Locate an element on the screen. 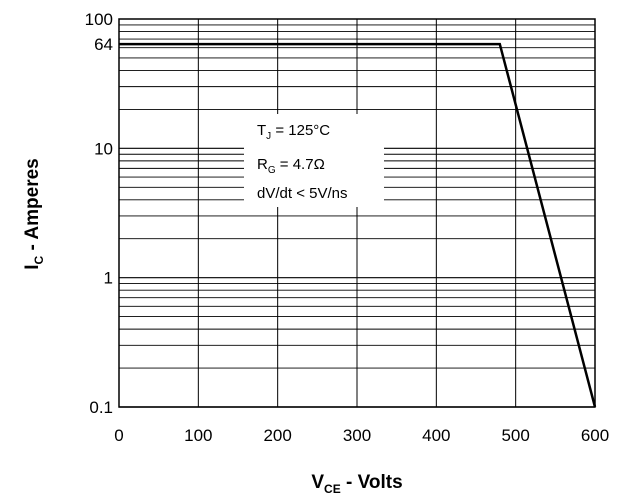 Image resolution: width=630 pixels, height=499 pixels. x-tick-label: 0 is located at coordinates (118, 435).